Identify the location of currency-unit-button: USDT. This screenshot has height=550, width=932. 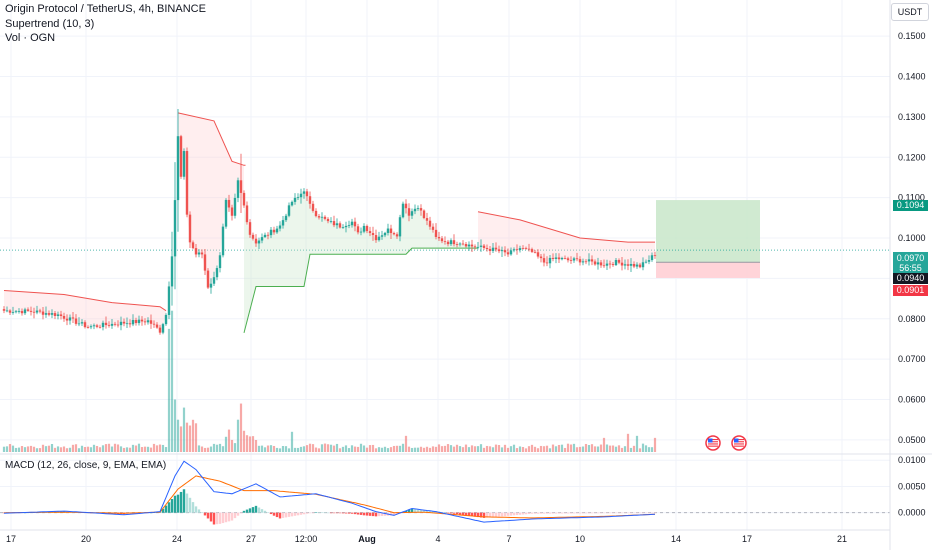
(910, 12).